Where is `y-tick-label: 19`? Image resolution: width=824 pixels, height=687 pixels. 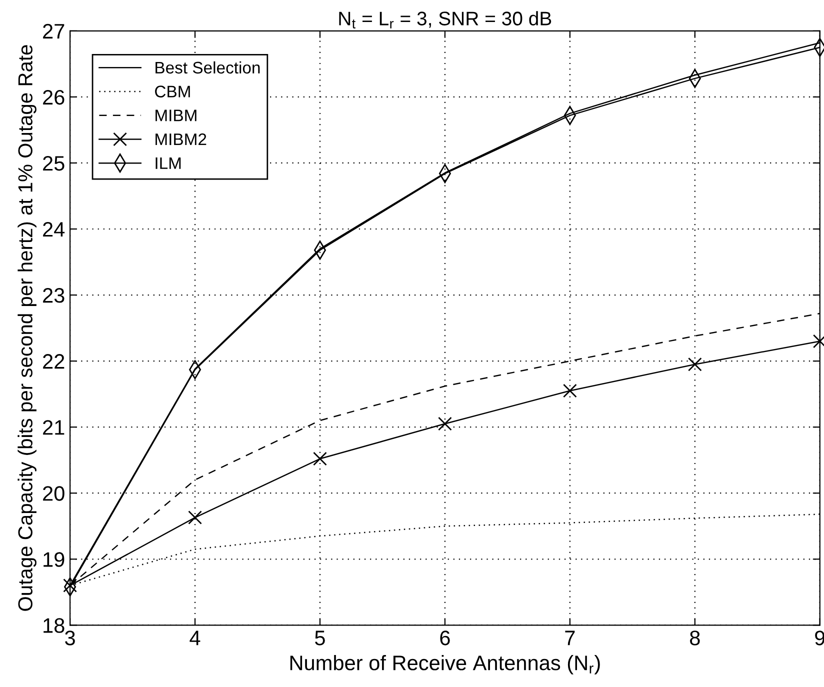 y-tick-label: 19 is located at coordinates (54, 559).